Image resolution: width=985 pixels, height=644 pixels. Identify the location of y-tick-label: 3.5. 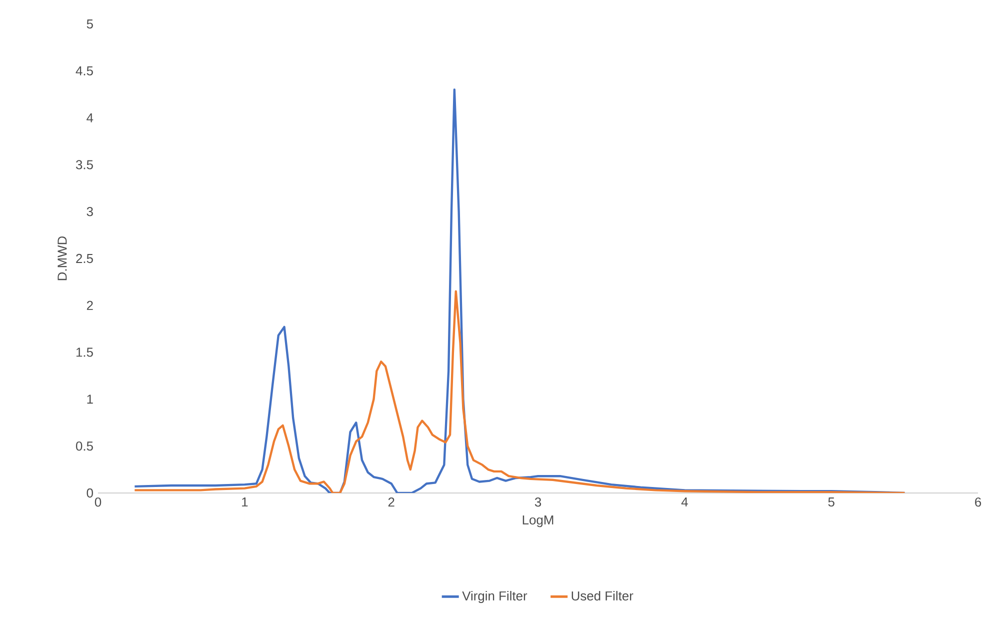
(84, 165).